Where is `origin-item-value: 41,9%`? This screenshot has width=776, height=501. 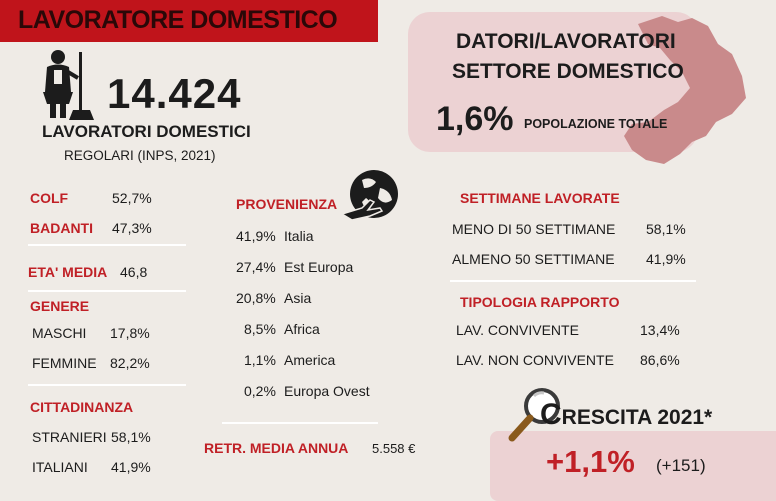
origin-item-value: 41,9% is located at coordinates (256, 236).